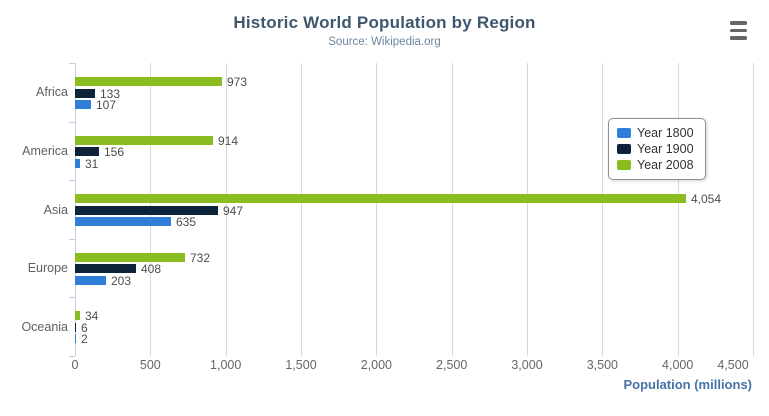  I want to click on x-axis-tick-label: 3,000, so click(527, 365).